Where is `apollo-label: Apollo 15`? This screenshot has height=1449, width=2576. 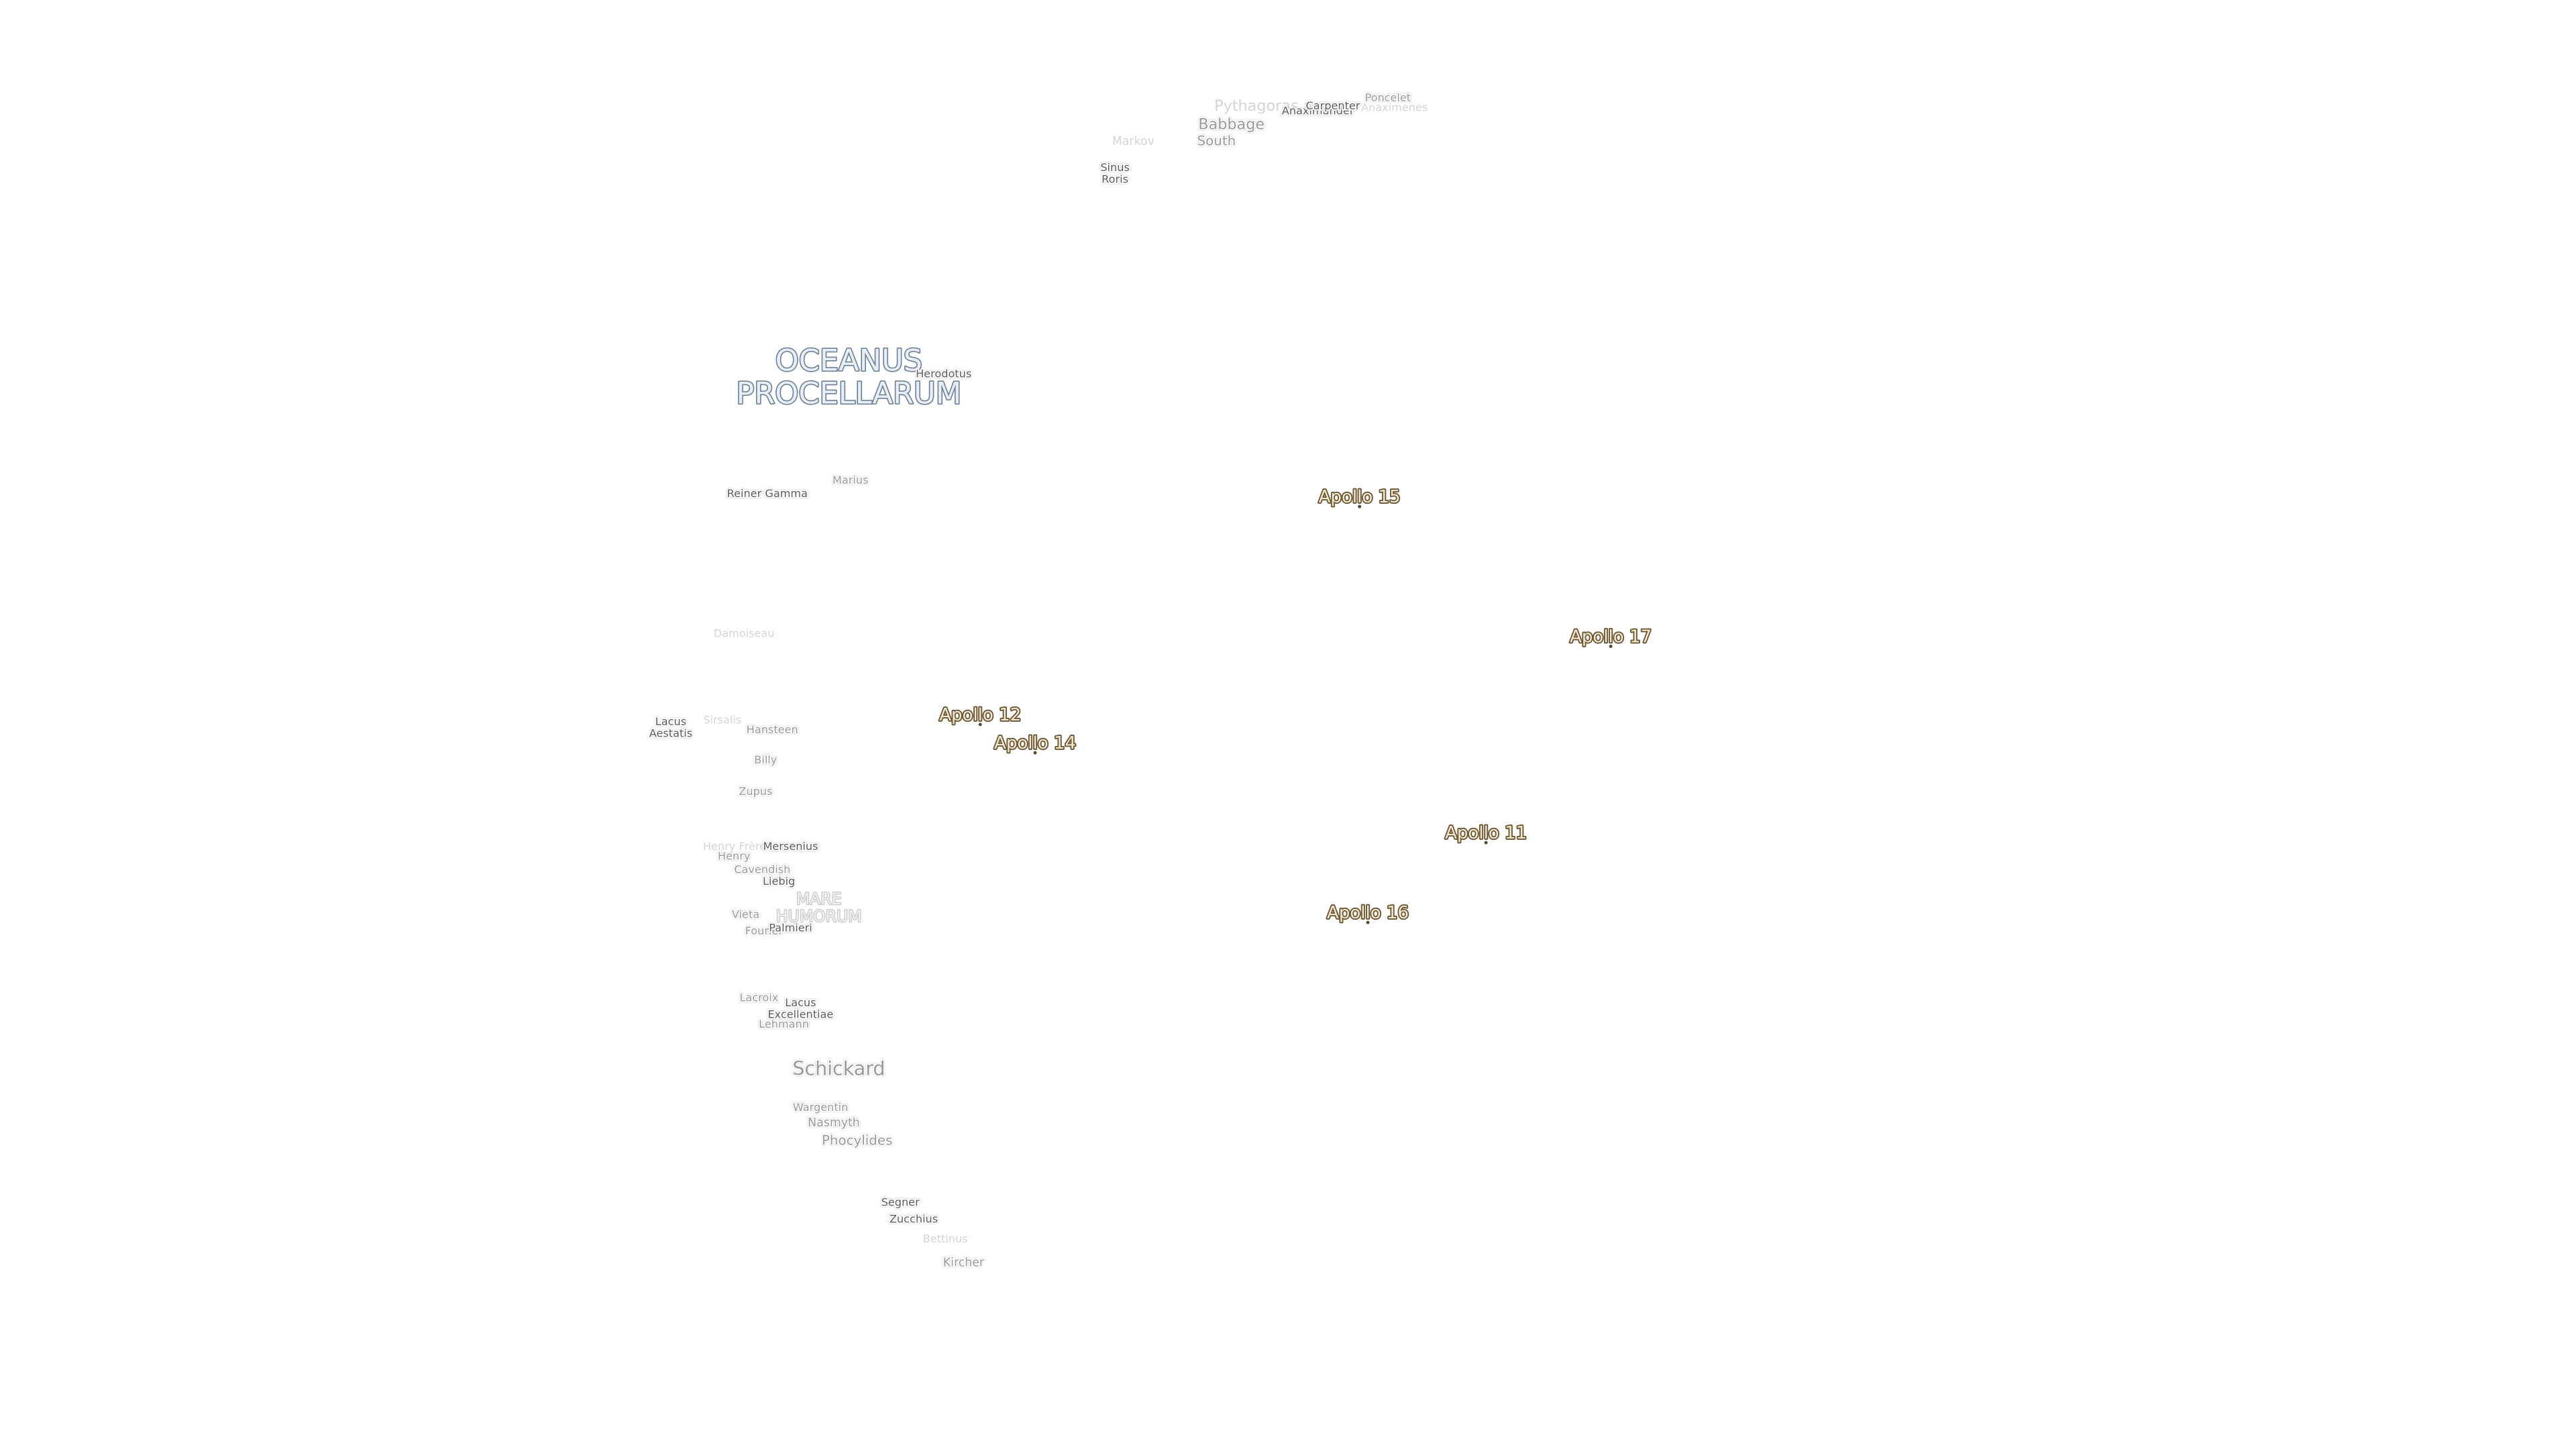 apollo-label: Apollo 15 is located at coordinates (1360, 497).